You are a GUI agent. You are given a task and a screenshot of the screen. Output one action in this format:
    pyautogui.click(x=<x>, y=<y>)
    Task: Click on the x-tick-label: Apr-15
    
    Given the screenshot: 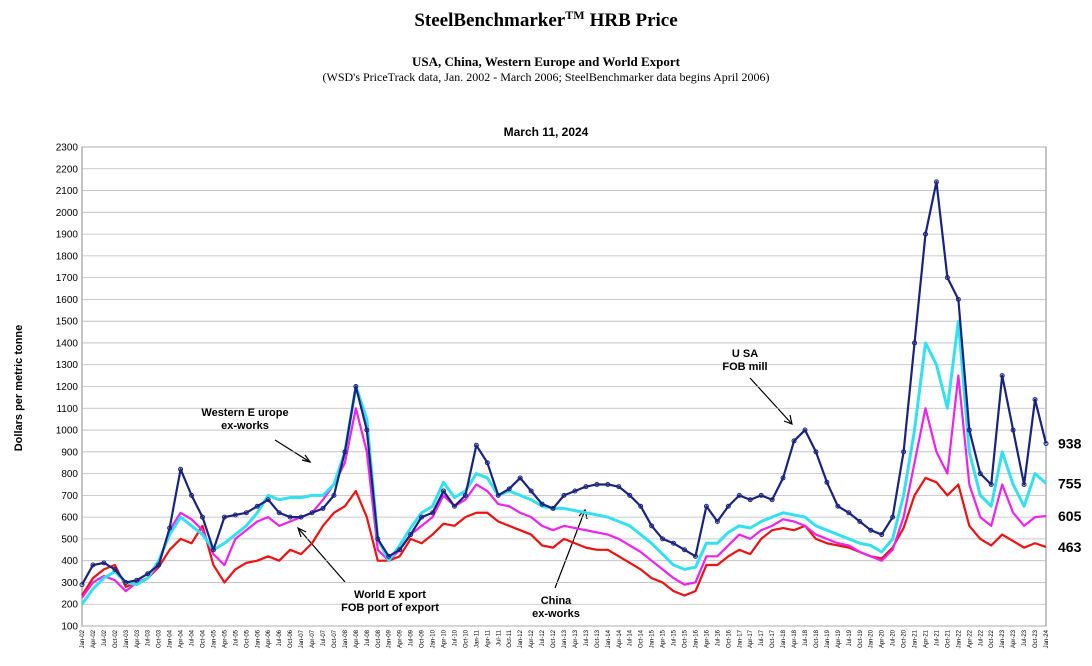 What is the action you would take?
    pyautogui.click(x=664, y=638)
    